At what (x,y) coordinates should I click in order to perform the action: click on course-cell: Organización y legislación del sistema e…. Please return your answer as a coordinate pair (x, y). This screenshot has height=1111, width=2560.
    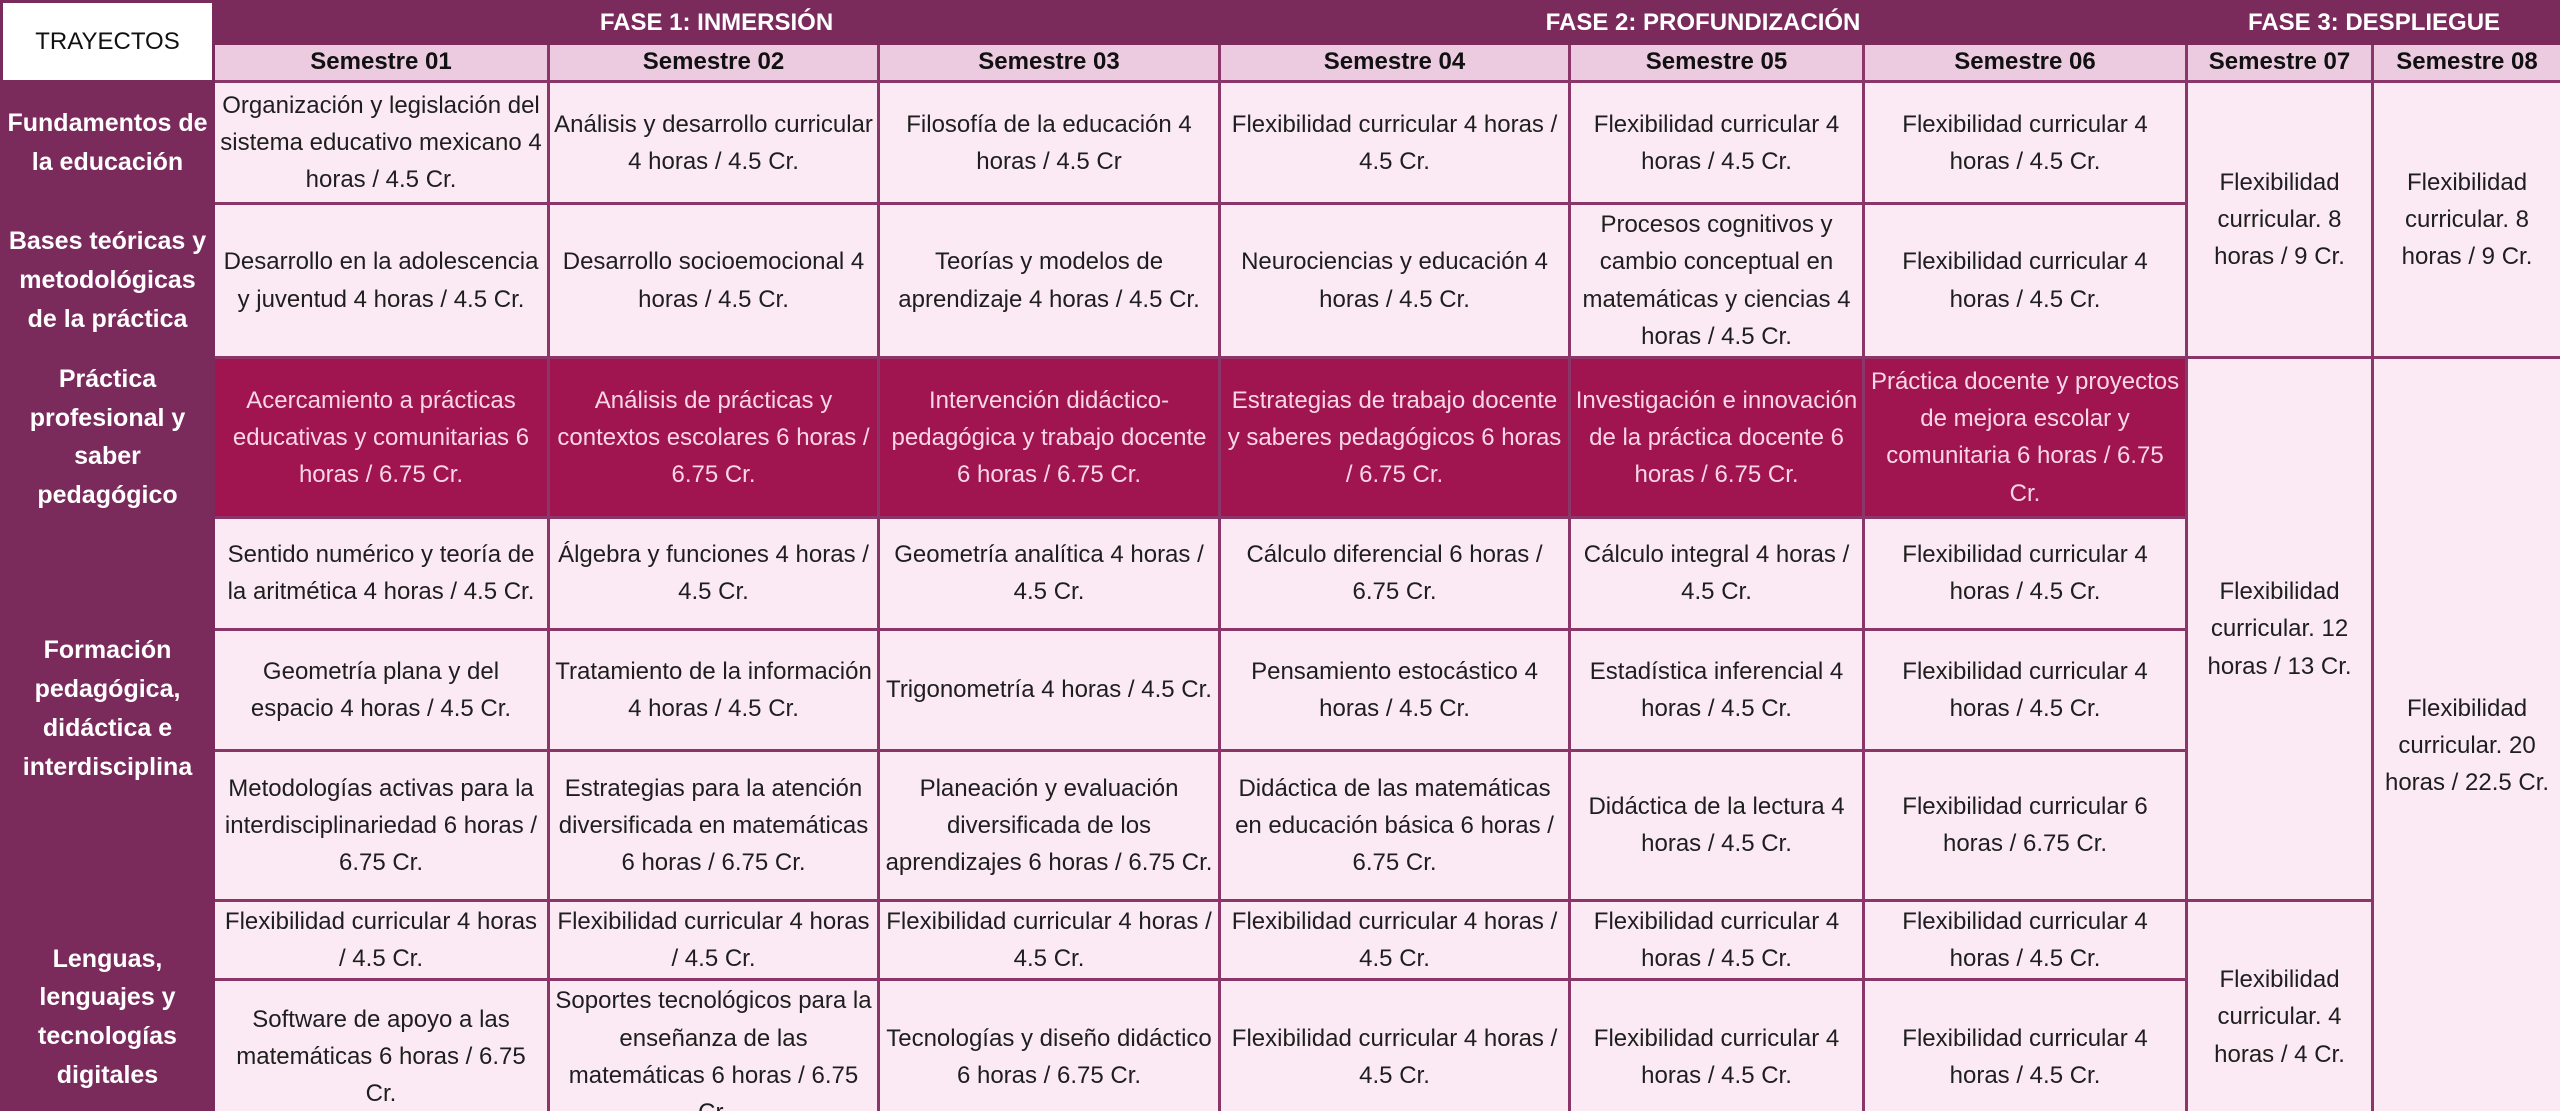
    Looking at the image, I should click on (381, 143).